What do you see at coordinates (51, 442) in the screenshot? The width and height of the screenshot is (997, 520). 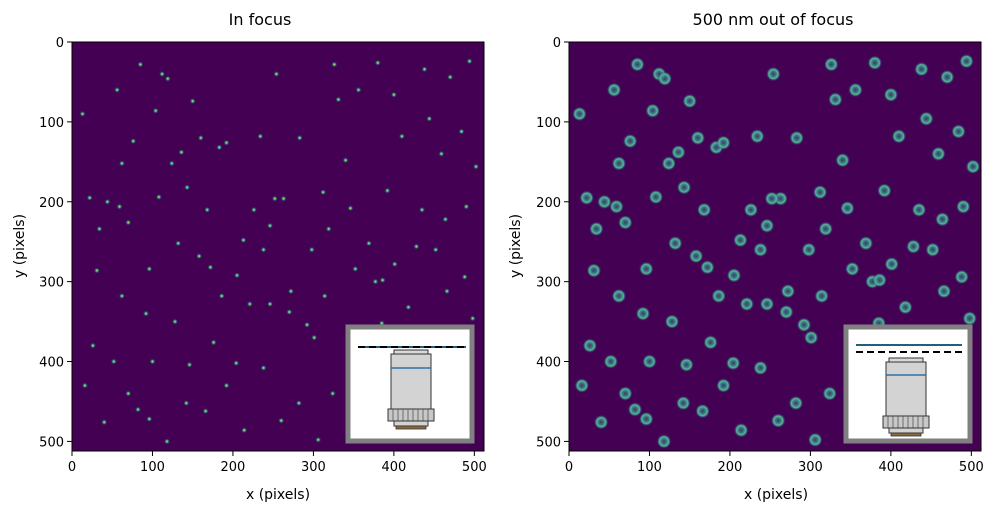 I see `y-tick-label: 500` at bounding box center [51, 442].